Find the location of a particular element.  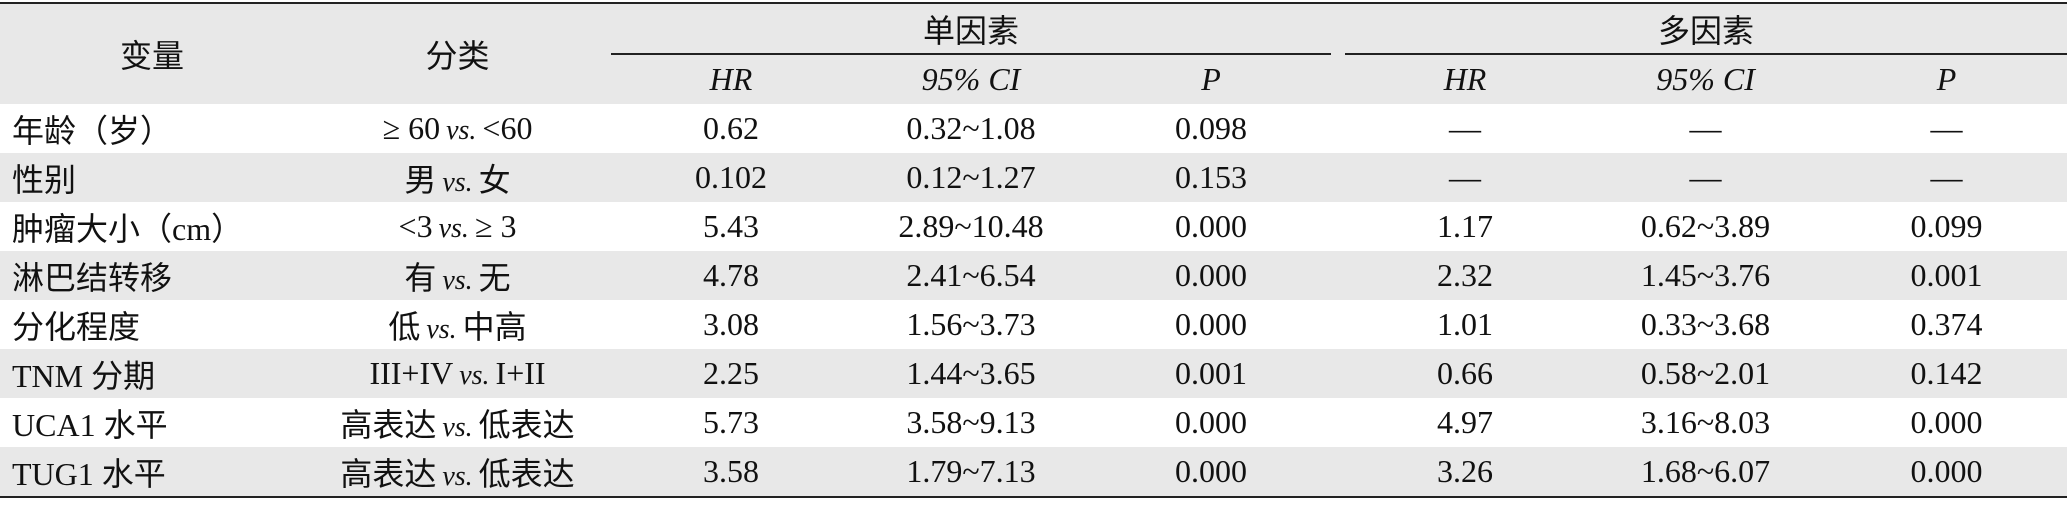

category-cell: 有 vs. 无 is located at coordinates (457, 275).